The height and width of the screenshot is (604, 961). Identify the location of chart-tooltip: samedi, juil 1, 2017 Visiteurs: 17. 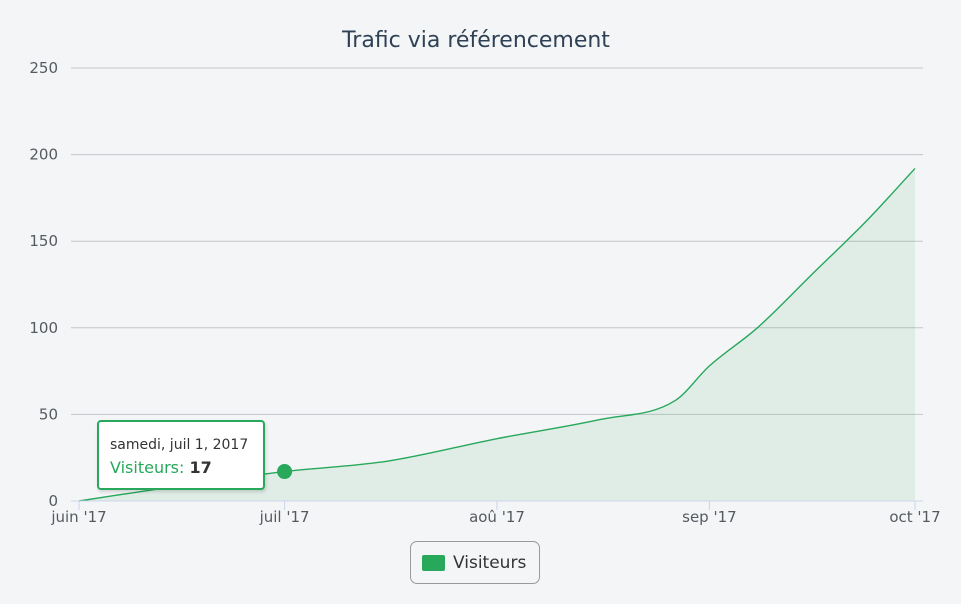
(181, 455).